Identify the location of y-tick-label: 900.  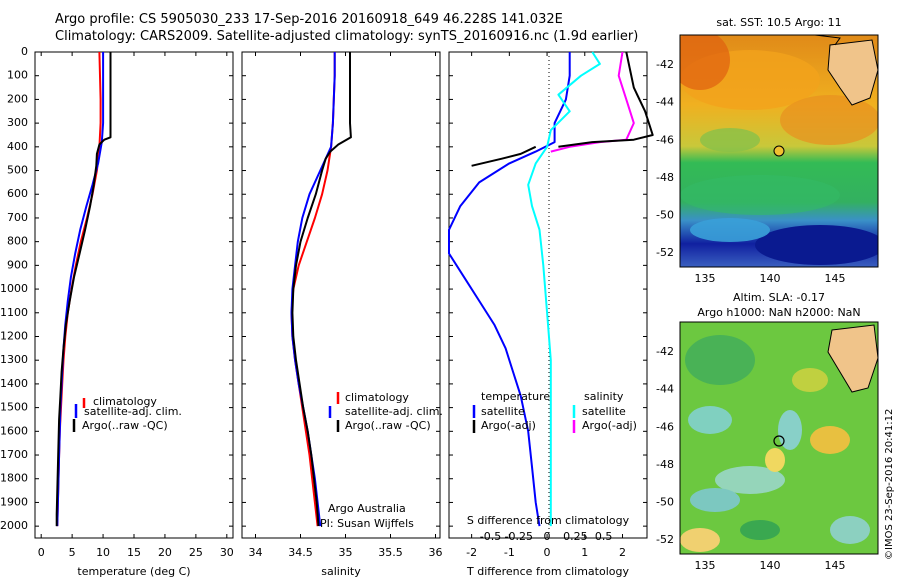
(17, 264).